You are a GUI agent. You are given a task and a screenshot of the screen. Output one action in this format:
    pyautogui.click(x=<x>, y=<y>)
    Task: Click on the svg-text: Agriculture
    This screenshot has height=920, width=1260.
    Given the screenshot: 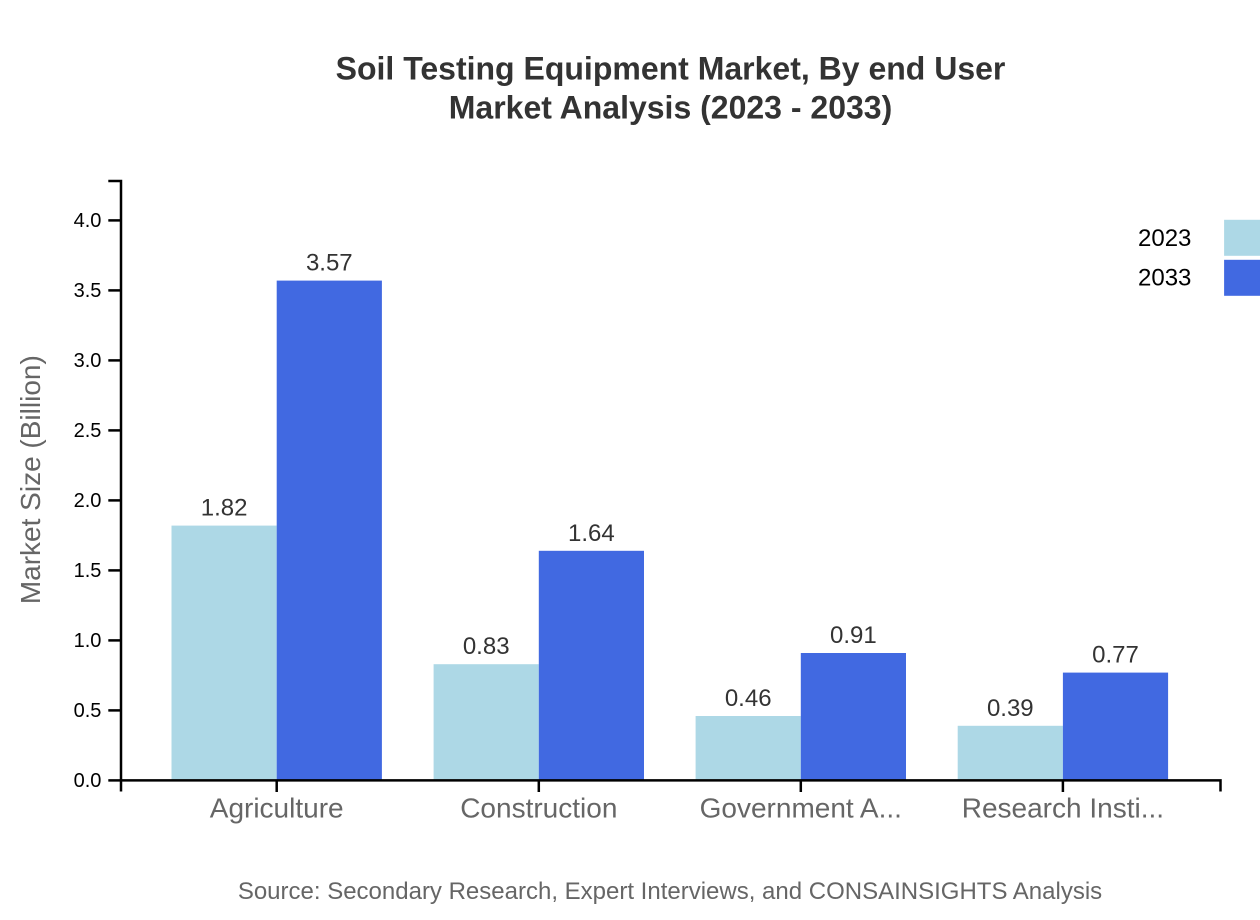 What is the action you would take?
    pyautogui.click(x=277, y=807)
    